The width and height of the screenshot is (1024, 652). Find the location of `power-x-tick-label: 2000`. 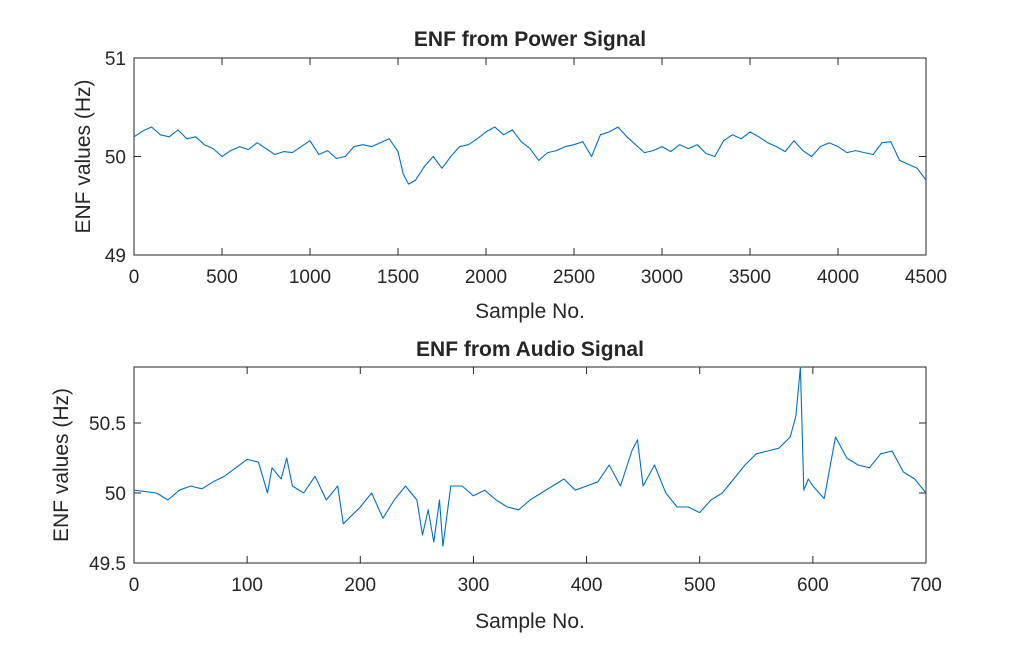

power-x-tick-label: 2000 is located at coordinates (486, 277).